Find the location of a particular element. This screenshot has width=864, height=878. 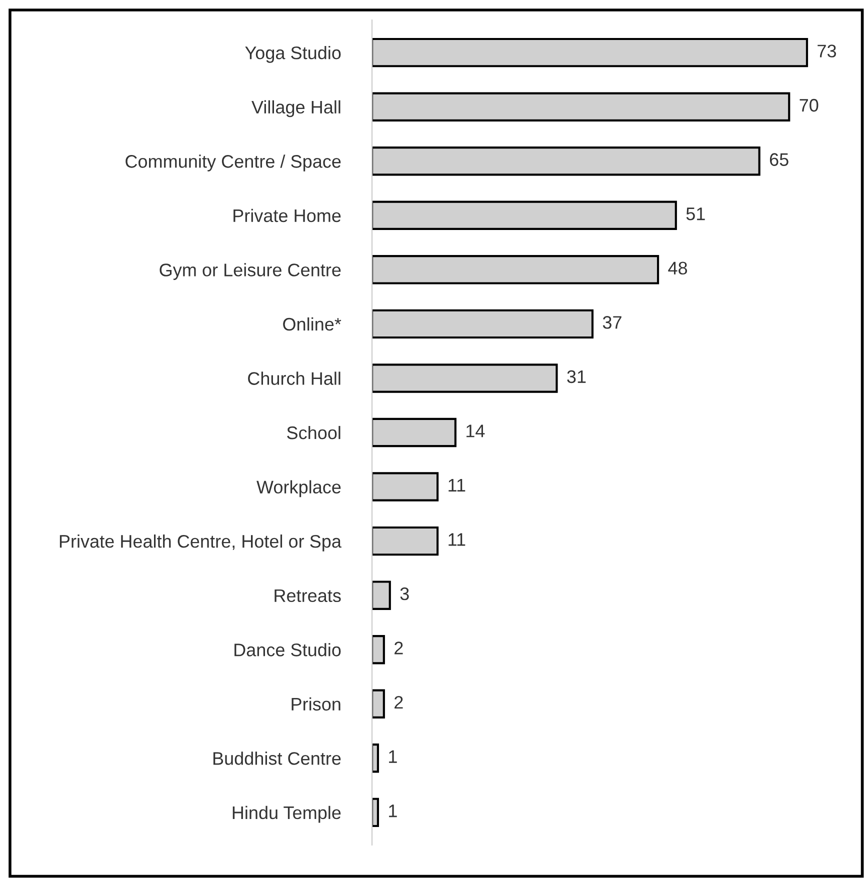

data-label: 51 is located at coordinates (695, 214).